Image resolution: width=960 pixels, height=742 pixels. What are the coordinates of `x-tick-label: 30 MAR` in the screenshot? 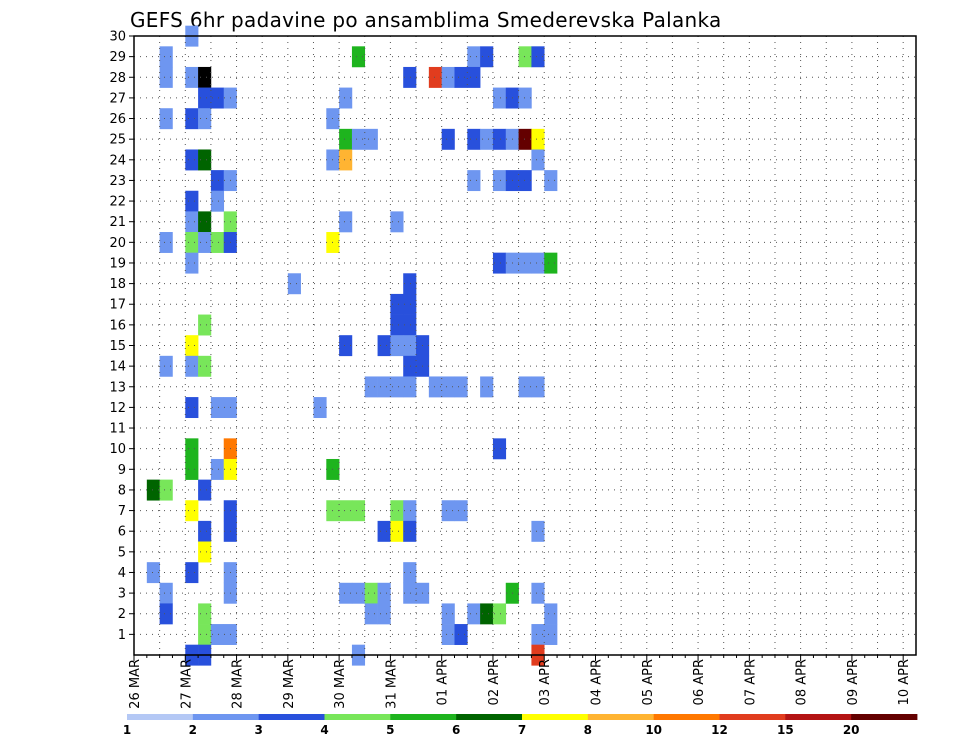 It's located at (340, 684).